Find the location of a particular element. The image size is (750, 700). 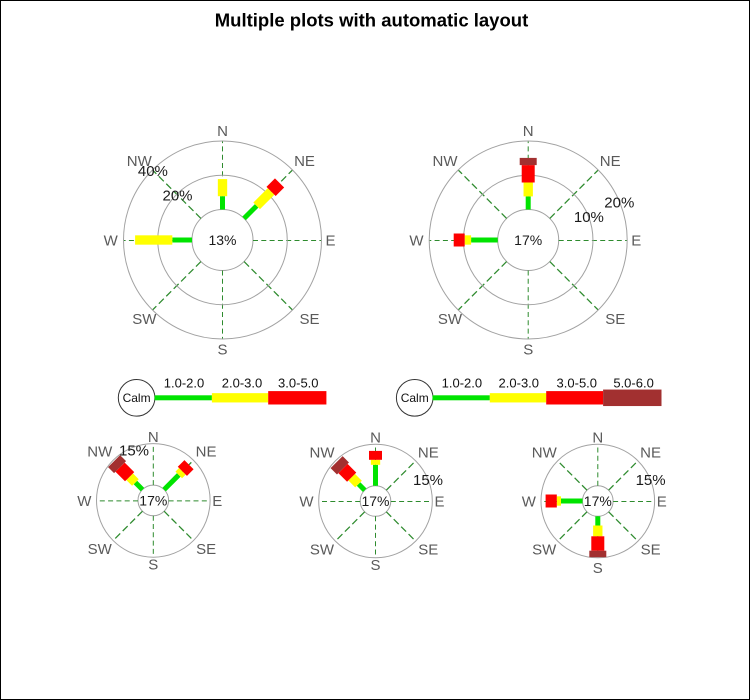

svg-text: 40% is located at coordinates (153, 171).